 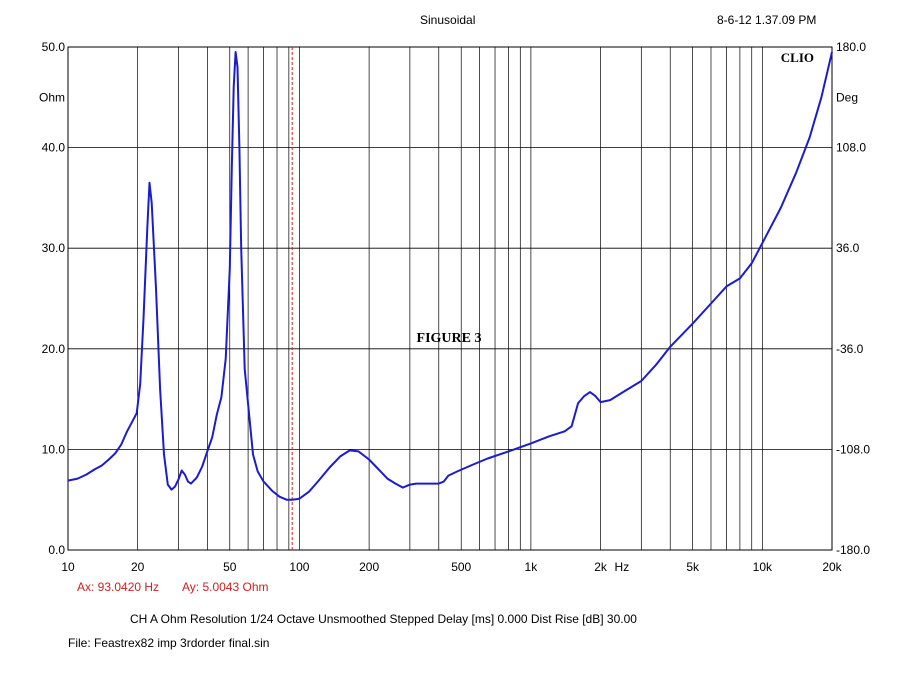 I want to click on x-tick-label: 1k, so click(x=532, y=567).